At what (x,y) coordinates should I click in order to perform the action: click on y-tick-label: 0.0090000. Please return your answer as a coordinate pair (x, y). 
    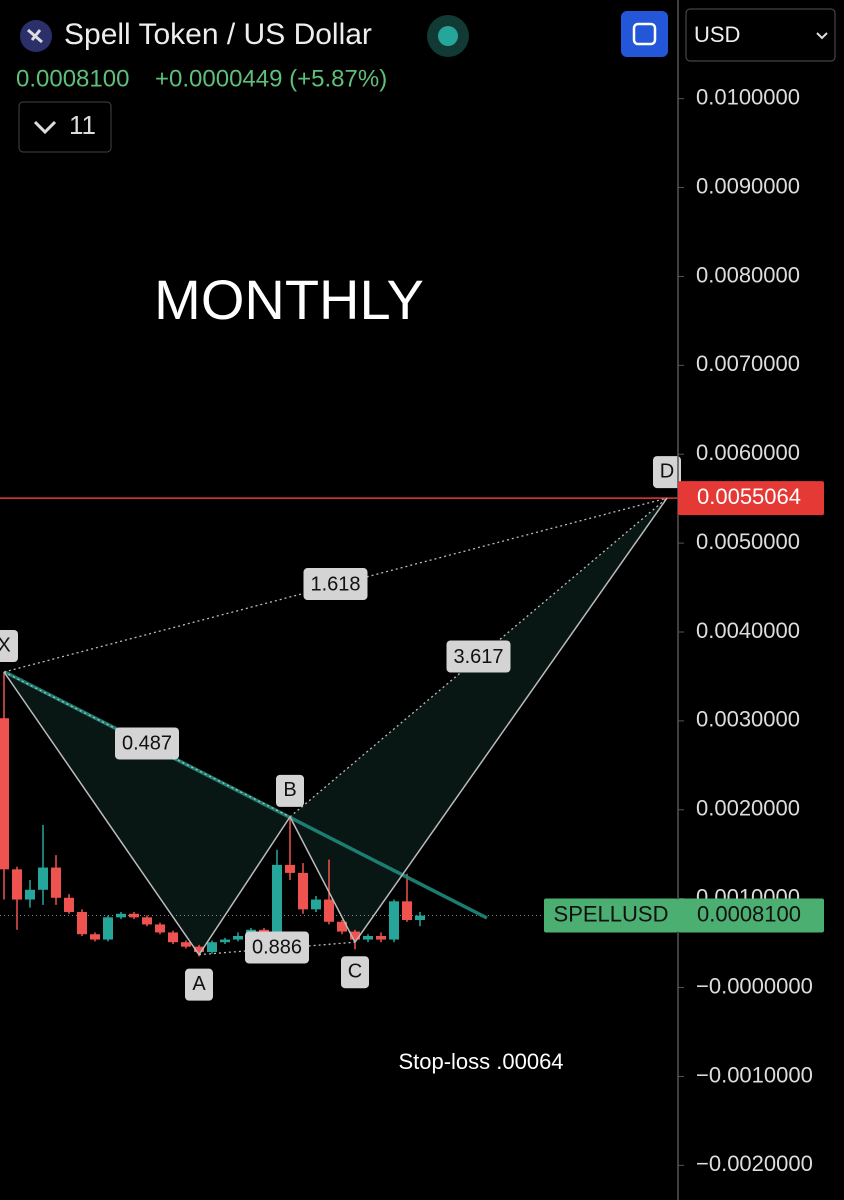
    Looking at the image, I should click on (748, 185).